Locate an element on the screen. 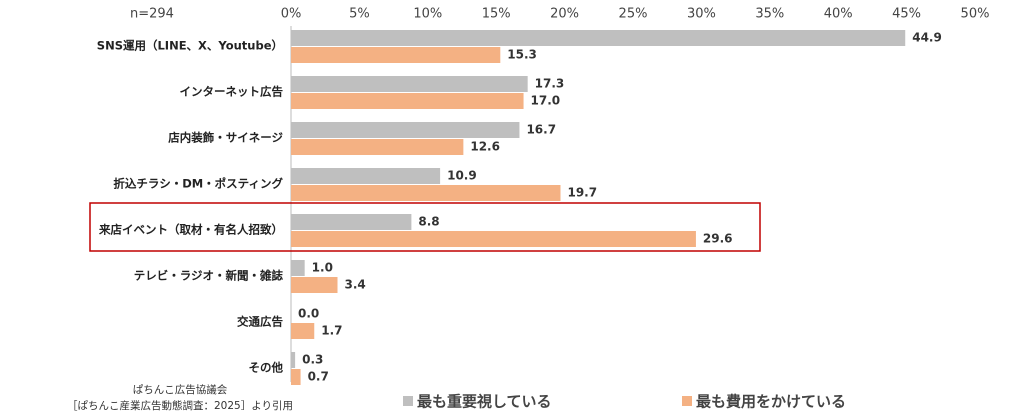 The image size is (1023, 417). category-label: 店内装飾・サイネージ is located at coordinates (225, 138).